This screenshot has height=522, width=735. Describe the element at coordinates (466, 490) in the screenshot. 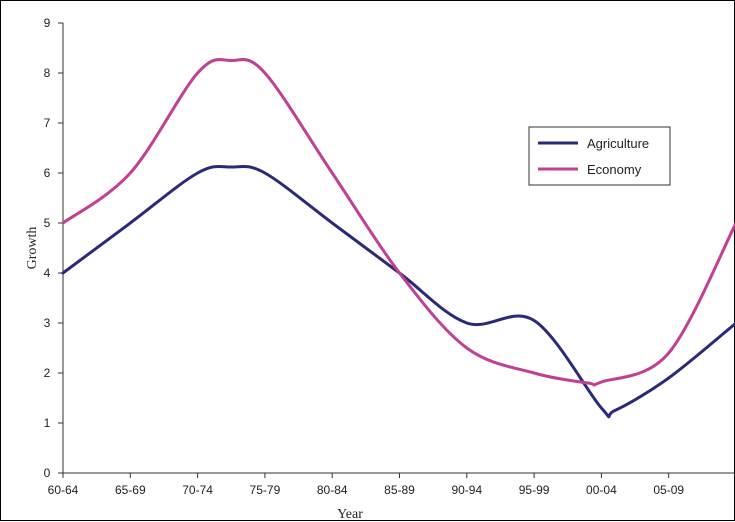

I see `x-tick-label: 90-94` at that location.